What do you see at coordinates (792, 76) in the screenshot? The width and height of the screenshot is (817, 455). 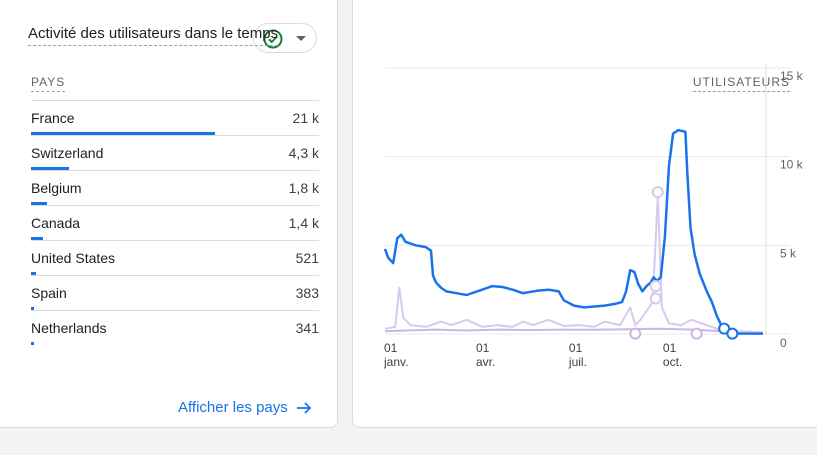 I see `y-tick-label: 15 k` at bounding box center [792, 76].